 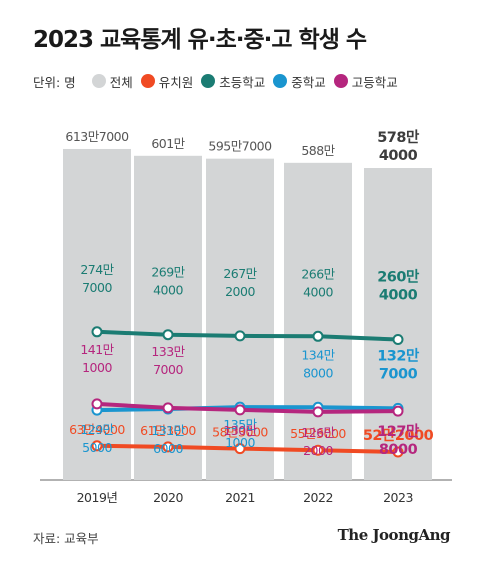 I want to click on series-point-label: 63만4000, so click(x=97, y=429).